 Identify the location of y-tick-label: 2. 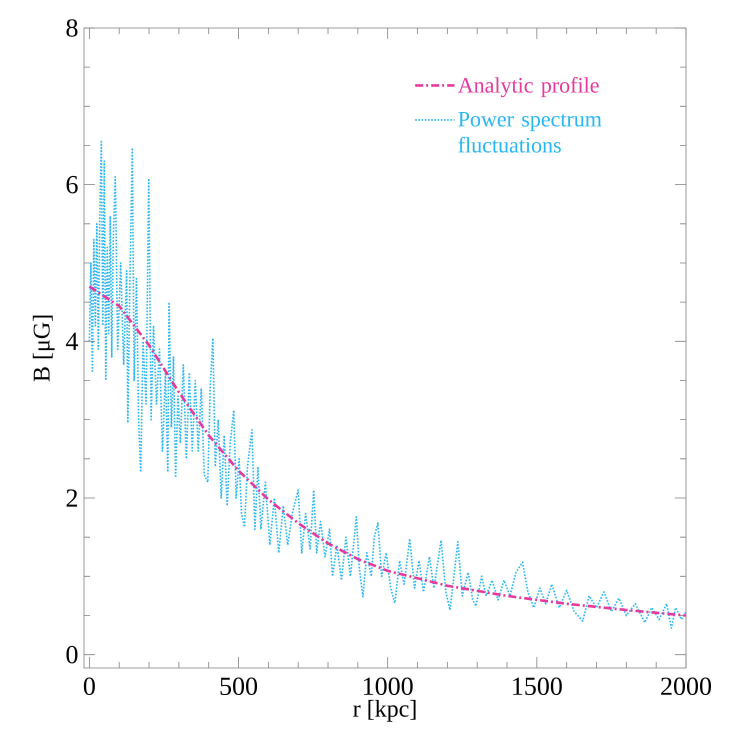
(72, 498).